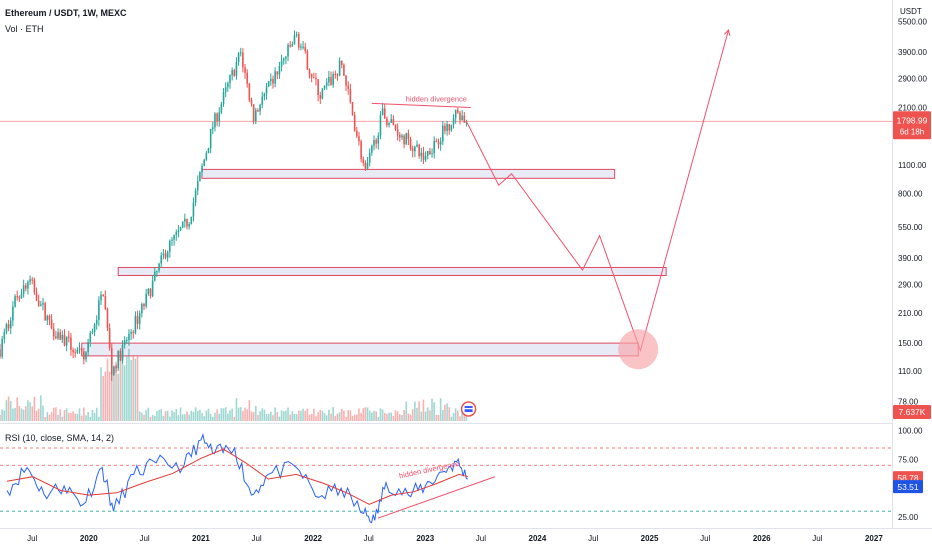 The width and height of the screenshot is (932, 555). What do you see at coordinates (910, 431) in the screenshot?
I see `rsi-tick-label: 100.00` at bounding box center [910, 431].